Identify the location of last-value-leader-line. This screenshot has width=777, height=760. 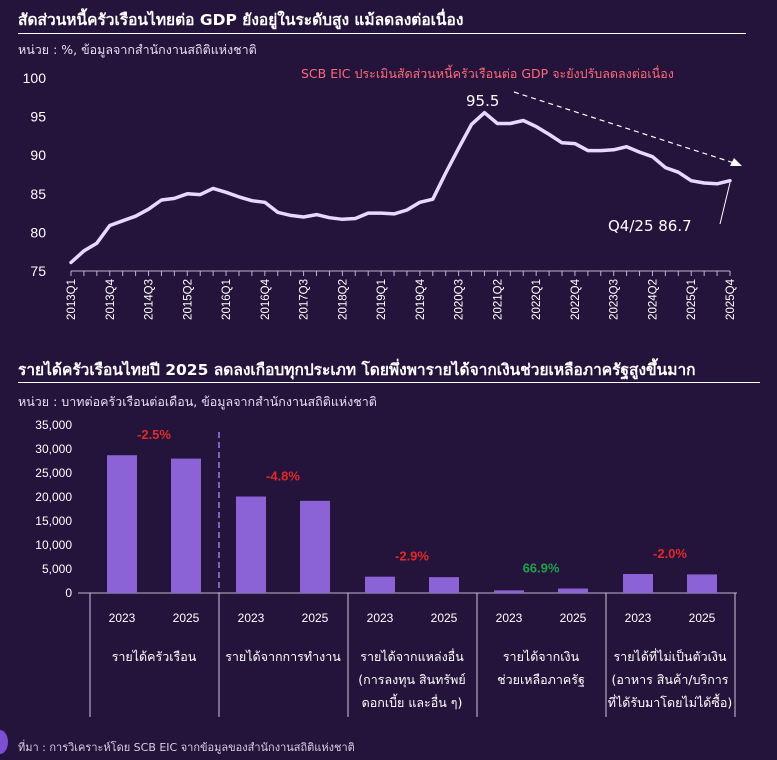
(725, 203).